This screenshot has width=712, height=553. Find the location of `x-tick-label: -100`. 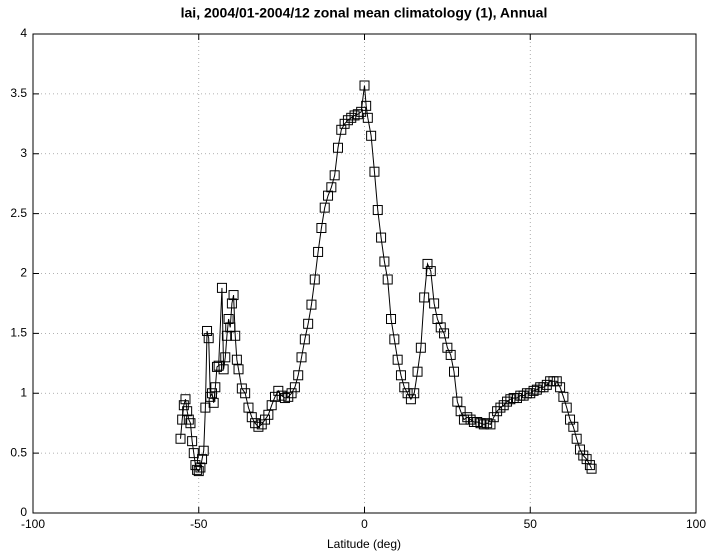

x-tick-label: -100 is located at coordinates (33, 524).